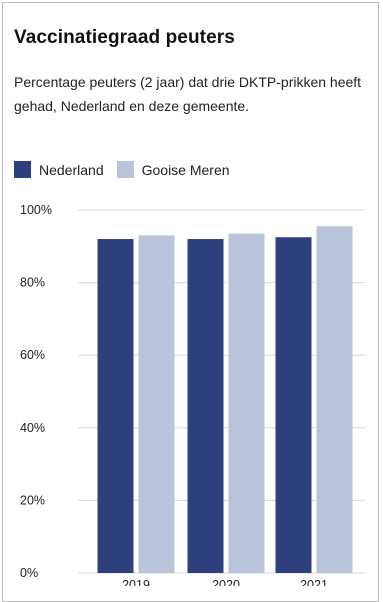  What do you see at coordinates (185, 169) in the screenshot?
I see `legend-label-gooise-meren: Gooise Meren` at bounding box center [185, 169].